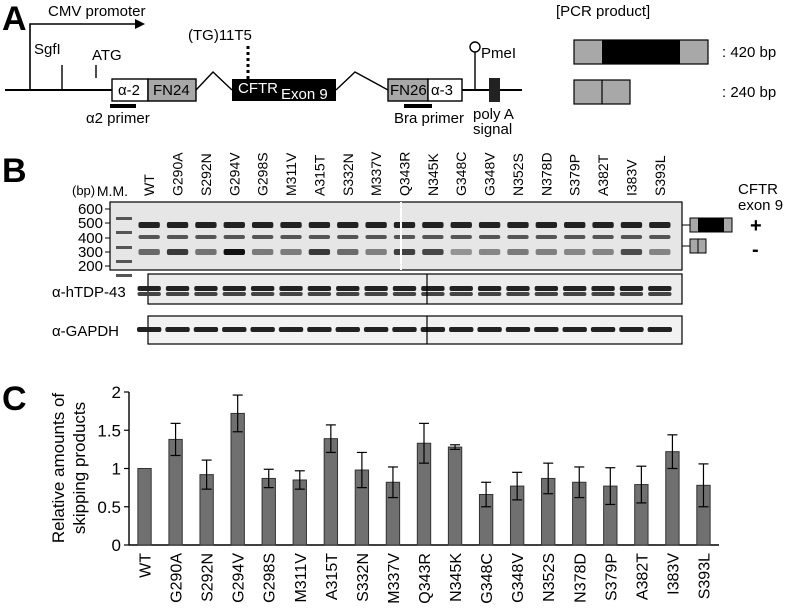 This screenshot has width=800, height=615. Describe the element at coordinates (376, 173) in the screenshot. I see `lane-label: M337V` at that location.